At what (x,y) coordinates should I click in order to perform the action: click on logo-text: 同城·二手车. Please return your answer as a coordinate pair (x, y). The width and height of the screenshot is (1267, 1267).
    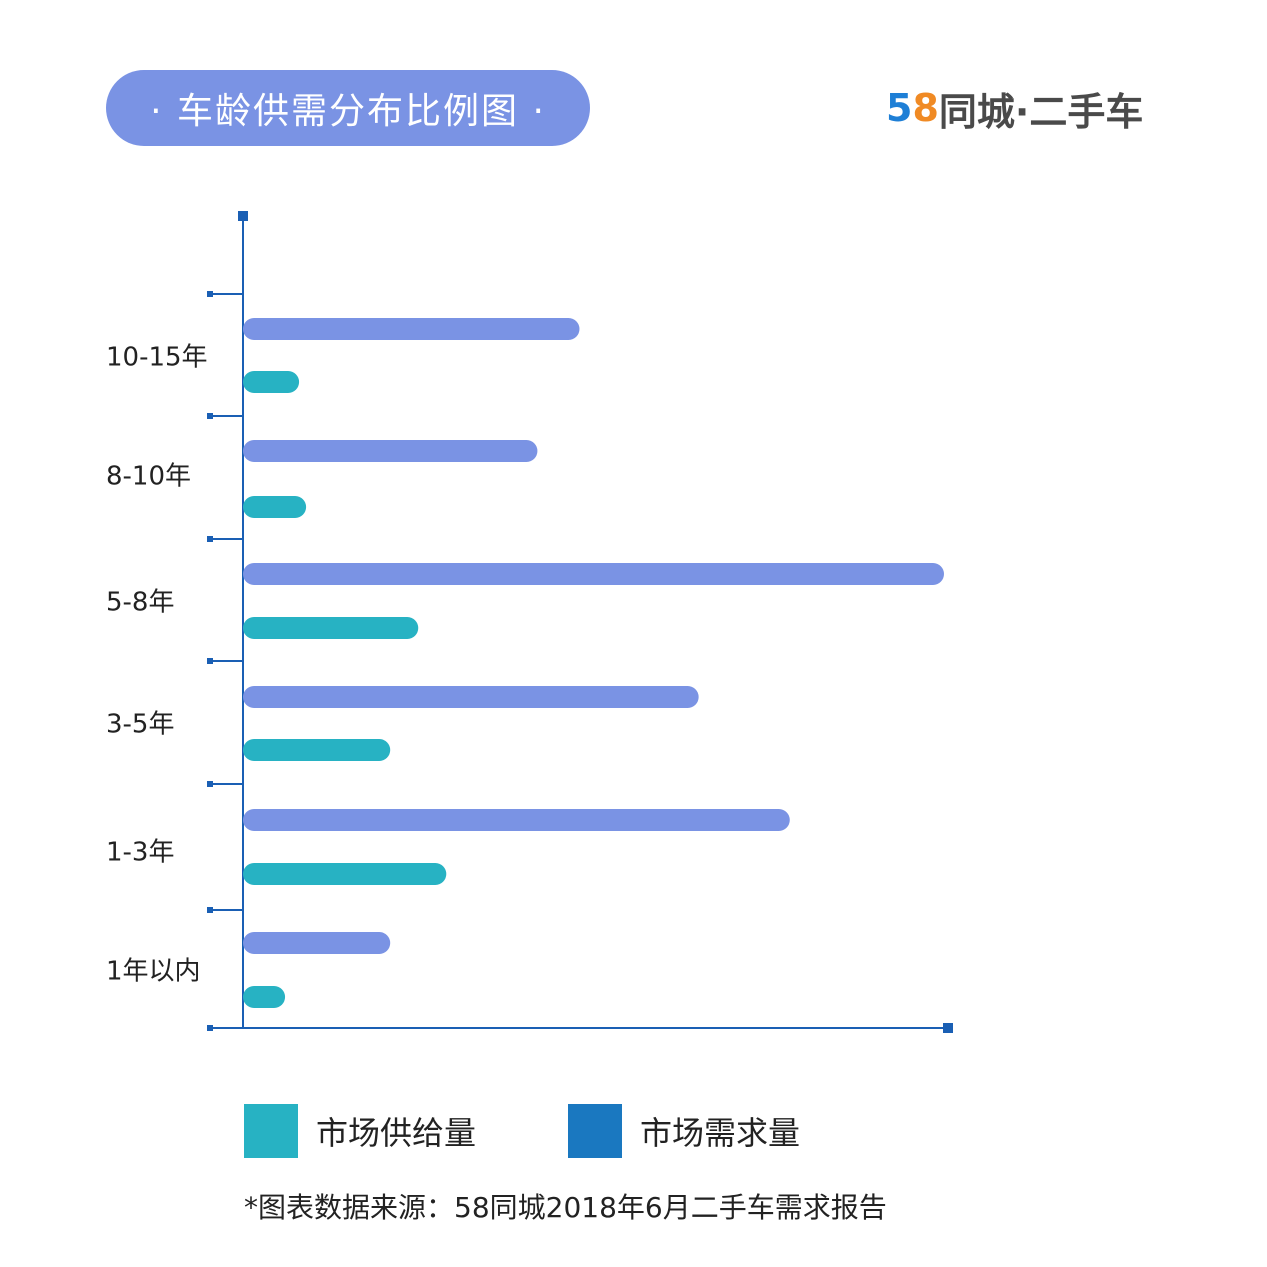
    Looking at the image, I should click on (1041, 111).